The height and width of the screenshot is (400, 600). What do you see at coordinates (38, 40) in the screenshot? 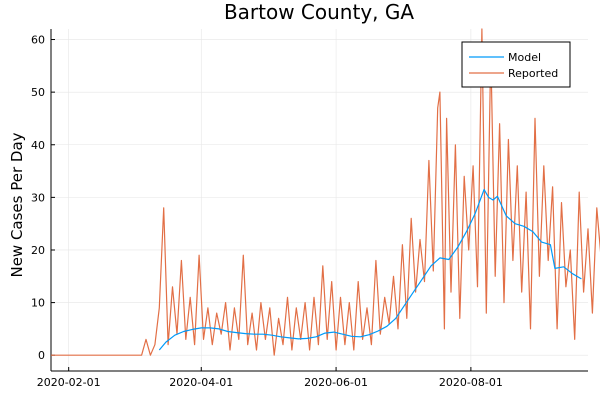
I see `y-tick-label: 60` at bounding box center [38, 40].